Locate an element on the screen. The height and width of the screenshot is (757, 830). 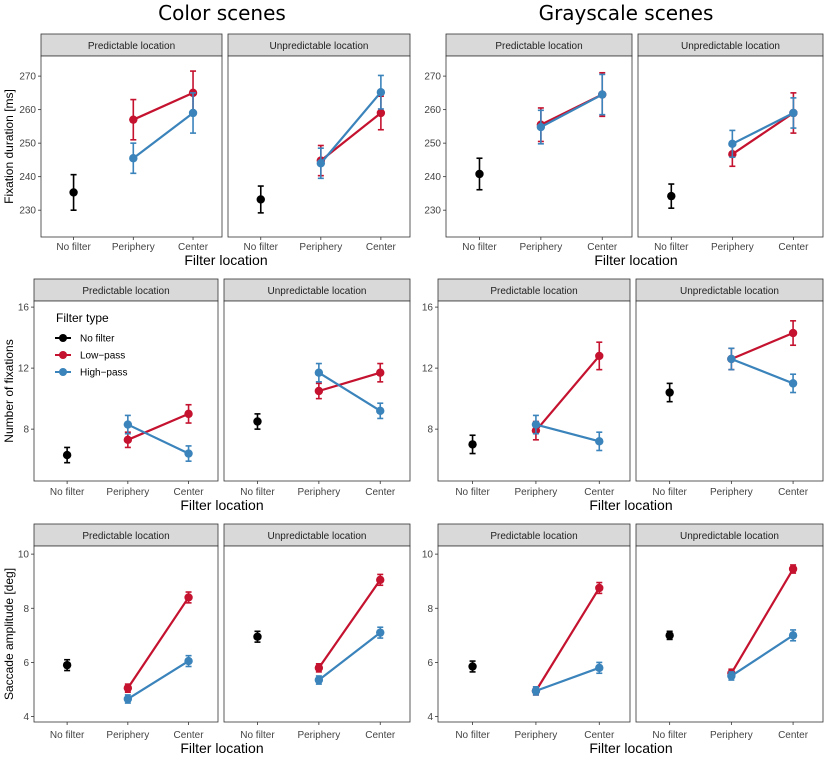
y-axis-label: Fixation duration [ms] is located at coordinates (9, 146).